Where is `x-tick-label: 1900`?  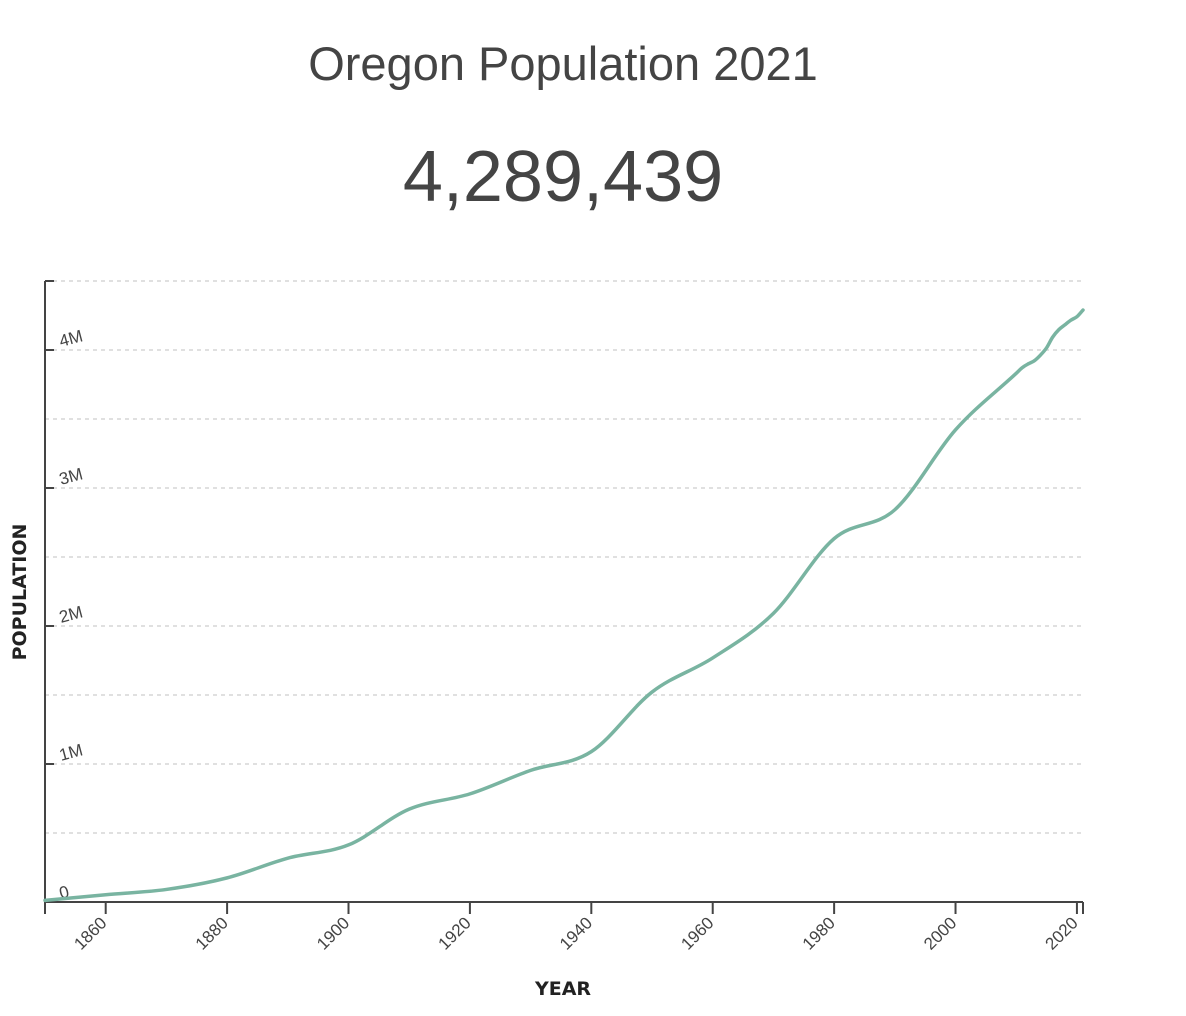 x-tick-label: 1900 is located at coordinates (333, 933).